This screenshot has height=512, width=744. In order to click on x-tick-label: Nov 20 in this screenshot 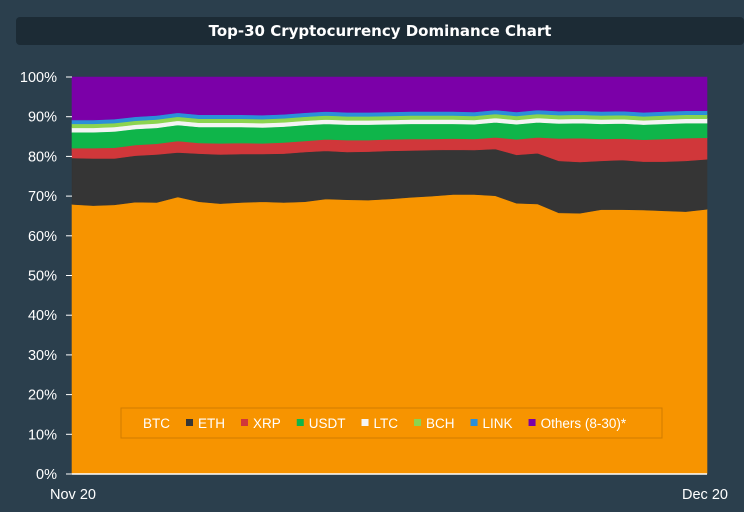, I will do `click(73, 495)`.